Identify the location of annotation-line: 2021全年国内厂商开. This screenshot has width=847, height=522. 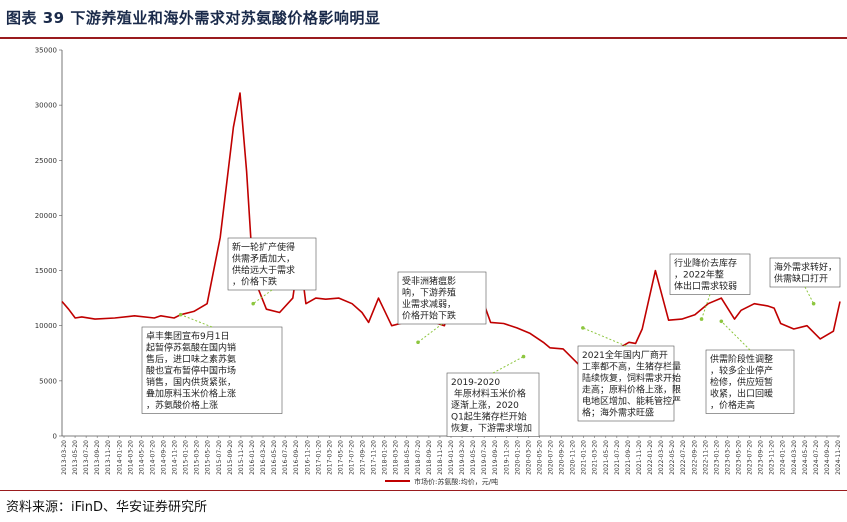
(625, 355).